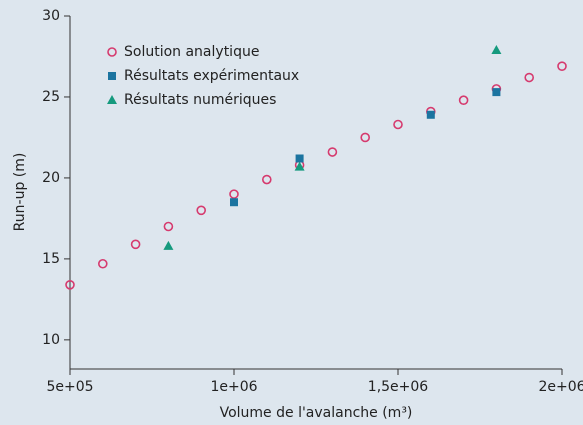 This screenshot has height=425, width=583. I want to click on y-tick-label: 25, so click(51, 97).